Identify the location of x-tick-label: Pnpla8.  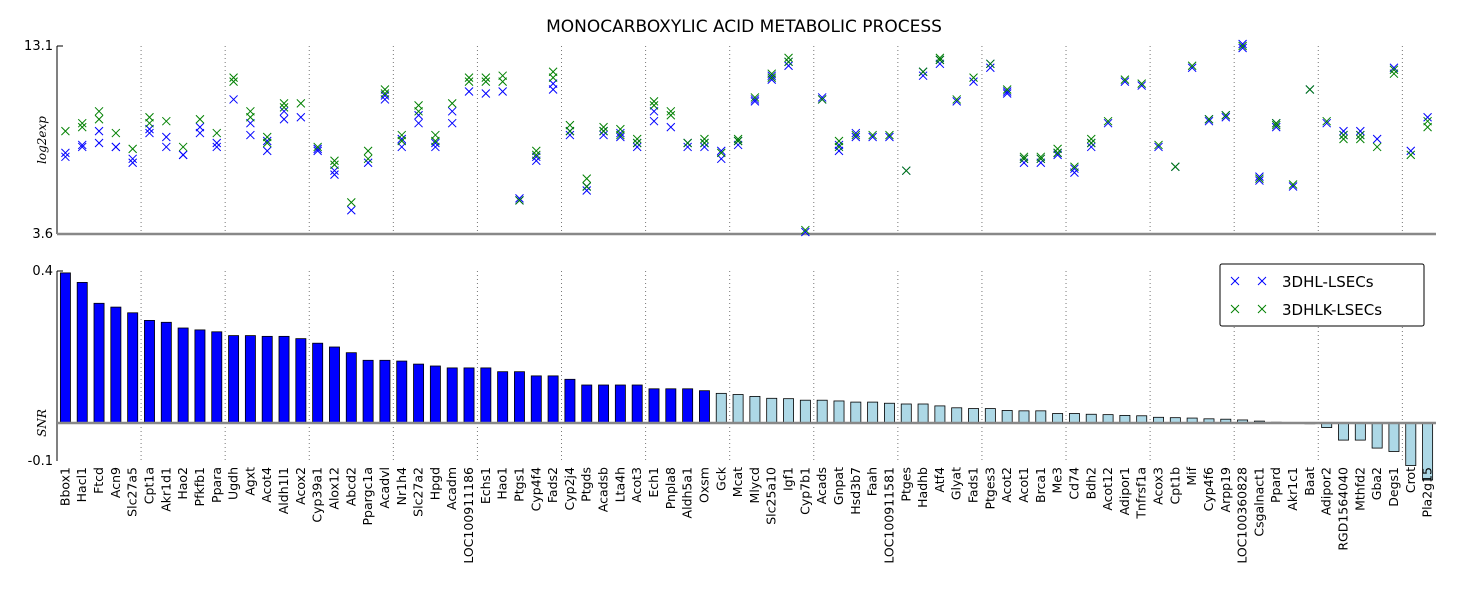
(670, 488).